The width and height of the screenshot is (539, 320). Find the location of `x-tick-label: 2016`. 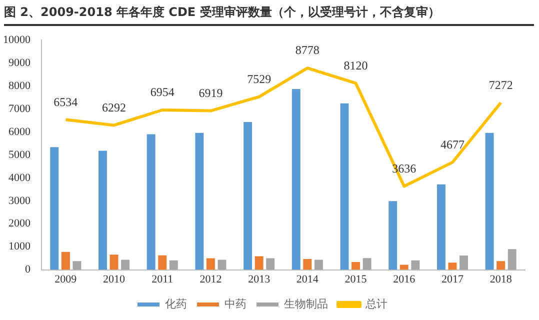

x-tick-label: 2016 is located at coordinates (404, 279).